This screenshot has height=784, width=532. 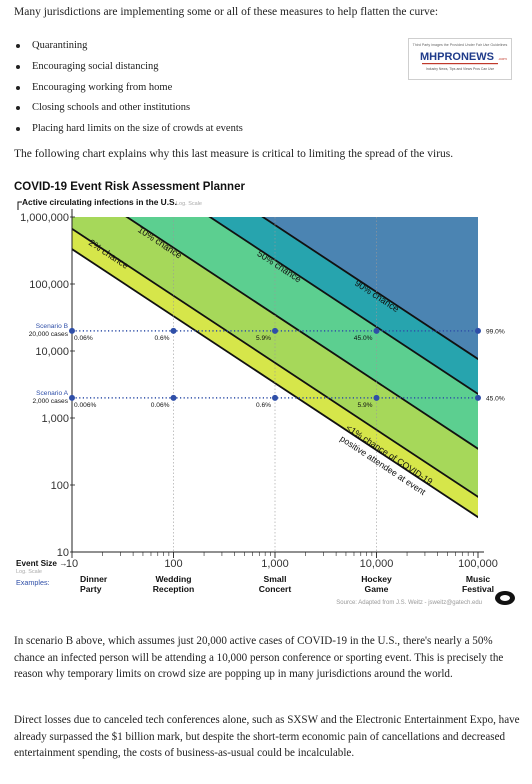 What do you see at coordinates (50, 401) in the screenshot?
I see `scenario-cases: 2,000 cases` at bounding box center [50, 401].